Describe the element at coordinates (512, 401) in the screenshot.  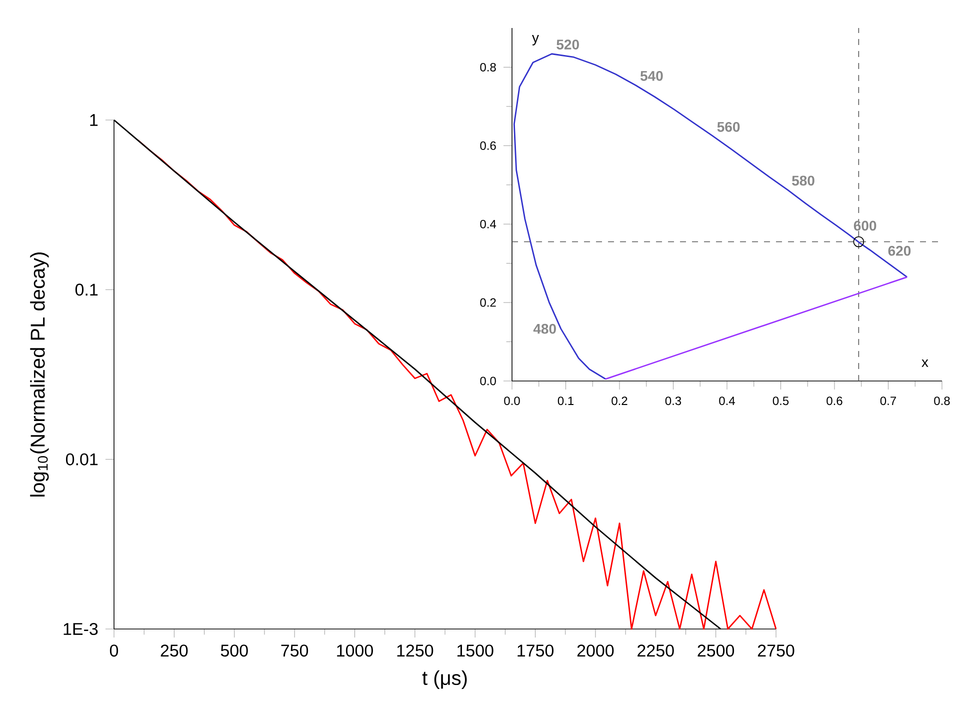
I see `x-tick-label: 0.0` at that location.